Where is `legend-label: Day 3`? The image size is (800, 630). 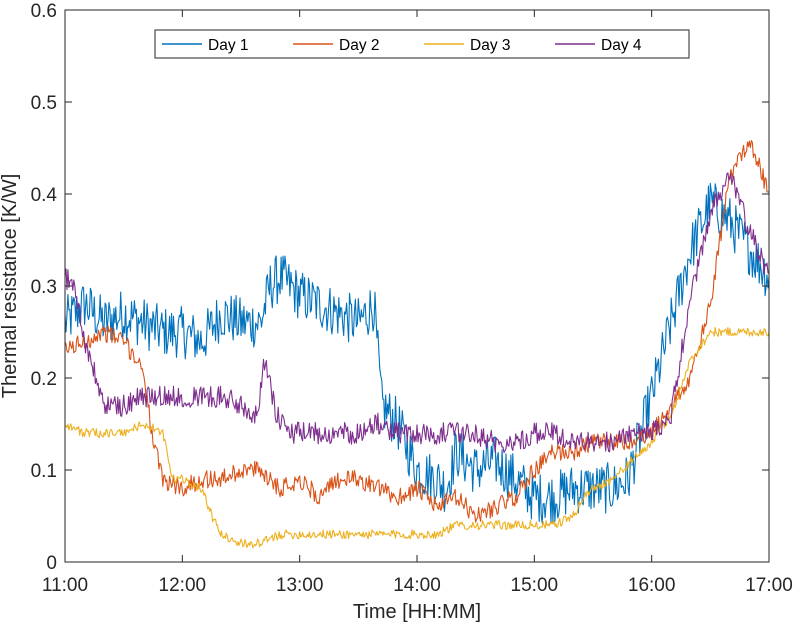
legend-label: Day 3 is located at coordinates (490, 45).